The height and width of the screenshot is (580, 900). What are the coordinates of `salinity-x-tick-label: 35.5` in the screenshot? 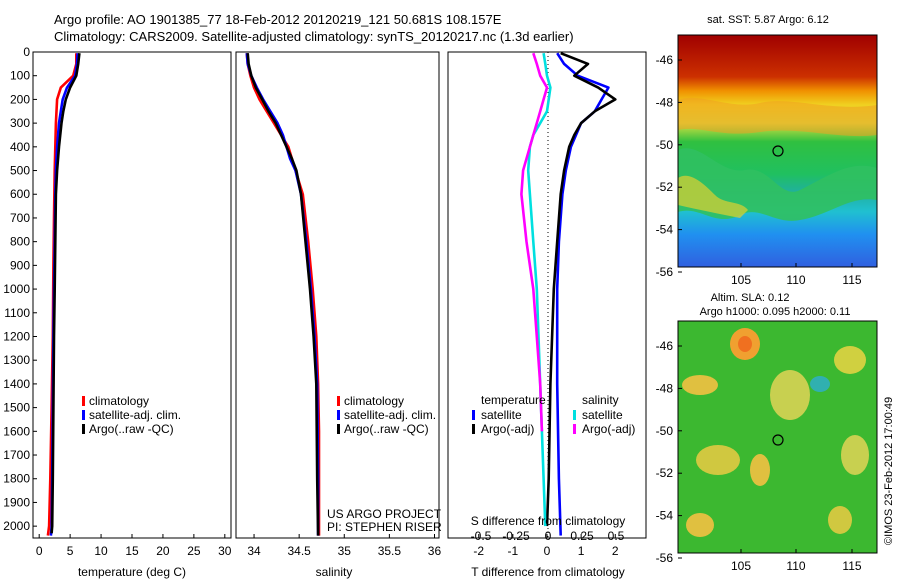 It's located at (390, 551).